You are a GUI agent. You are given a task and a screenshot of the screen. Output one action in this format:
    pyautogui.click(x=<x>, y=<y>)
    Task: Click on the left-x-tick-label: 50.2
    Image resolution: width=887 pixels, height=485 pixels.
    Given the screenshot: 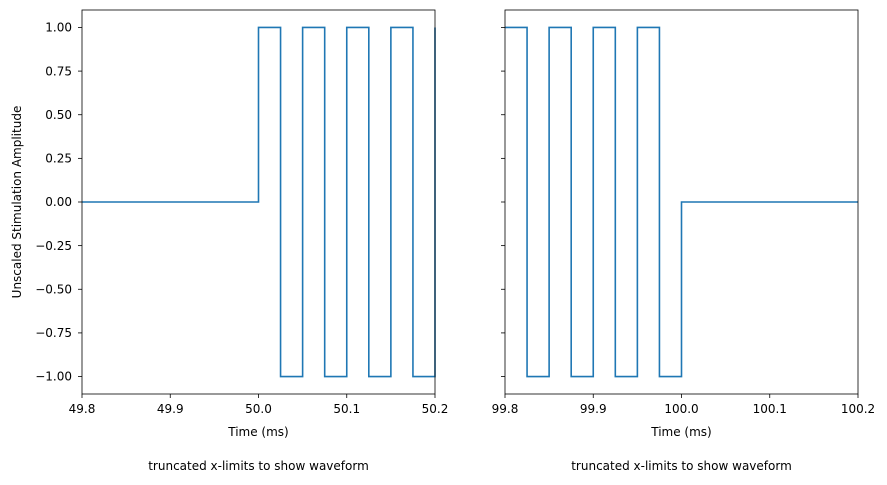 What is the action you would take?
    pyautogui.click(x=435, y=409)
    